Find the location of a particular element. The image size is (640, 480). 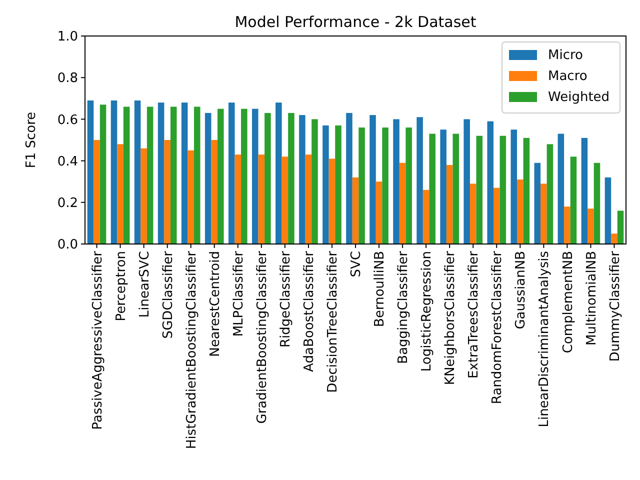

x-tick-label: LogisticRegression is located at coordinates (427, 311).